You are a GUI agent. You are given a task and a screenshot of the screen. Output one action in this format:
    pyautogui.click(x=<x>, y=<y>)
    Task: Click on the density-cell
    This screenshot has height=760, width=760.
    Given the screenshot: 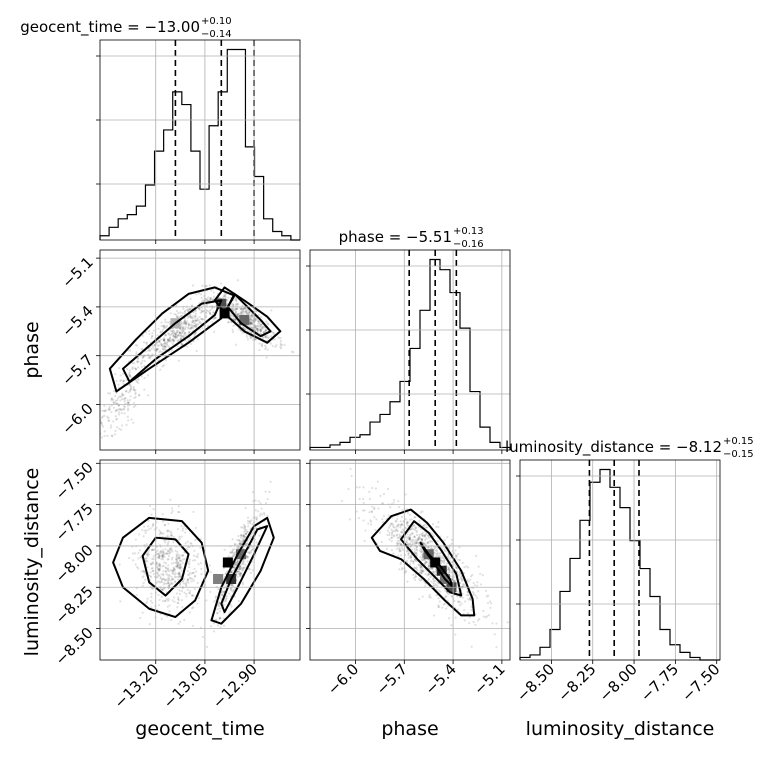 What is the action you would take?
    pyautogui.click(x=221, y=303)
    